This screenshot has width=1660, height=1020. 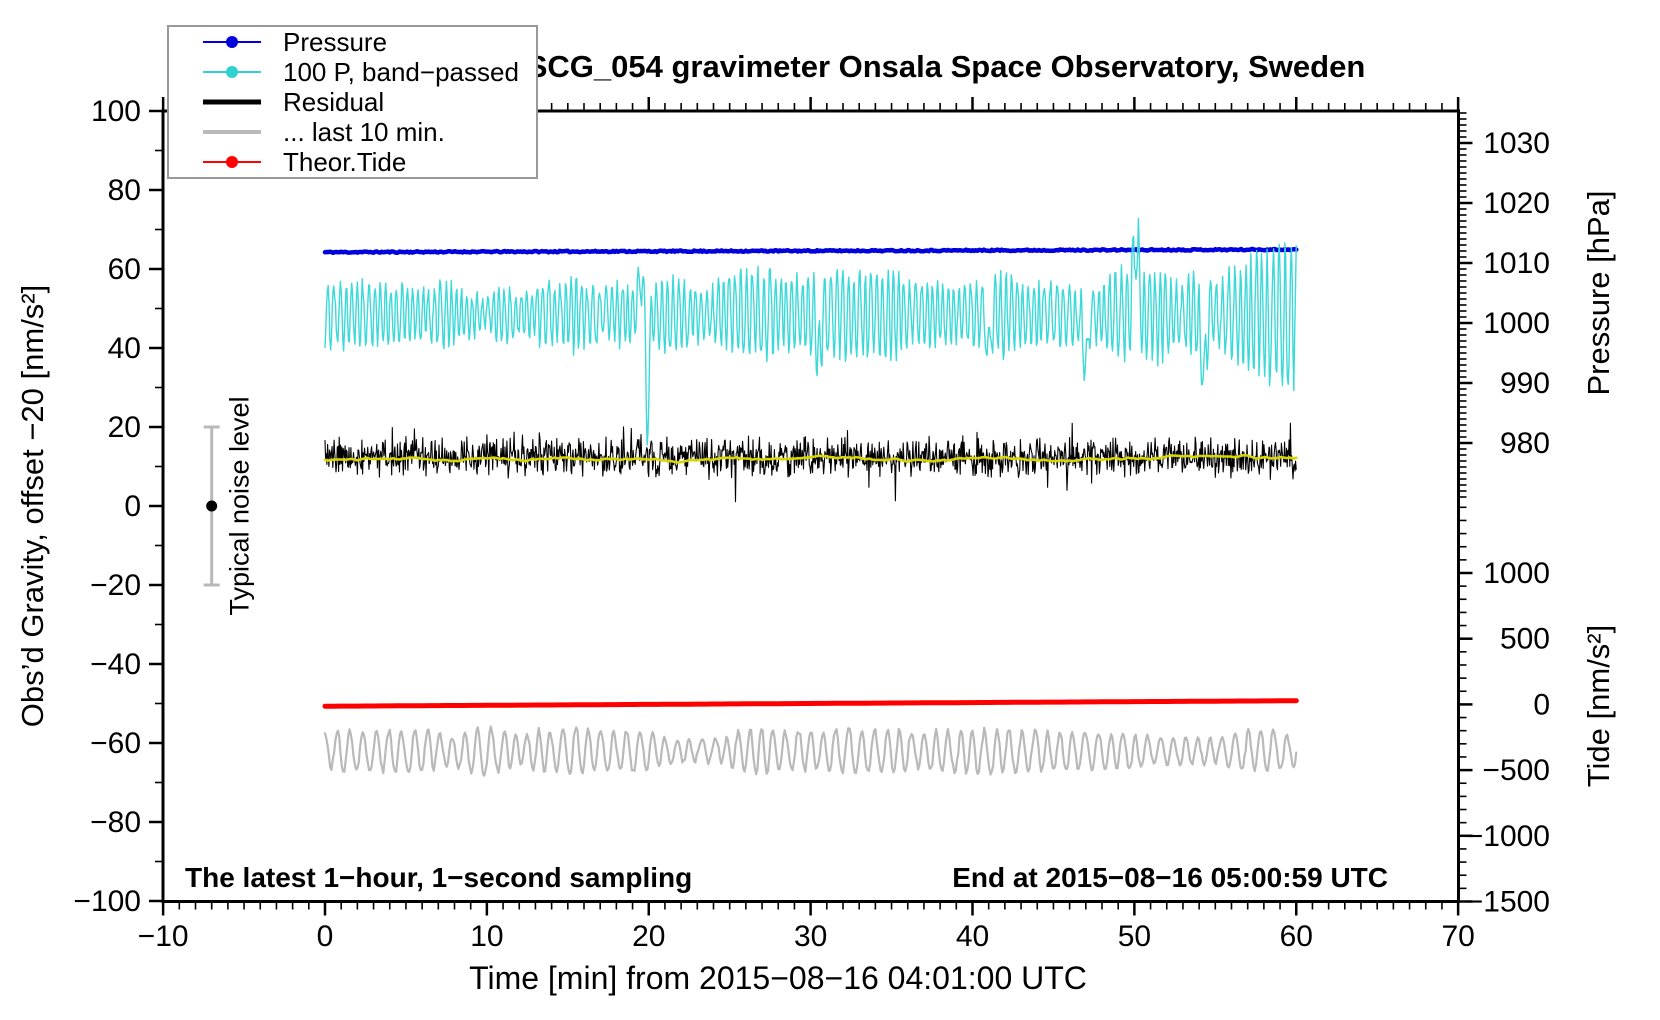 I want to click on gravity-tick-label: −60, so click(x=115, y=743).